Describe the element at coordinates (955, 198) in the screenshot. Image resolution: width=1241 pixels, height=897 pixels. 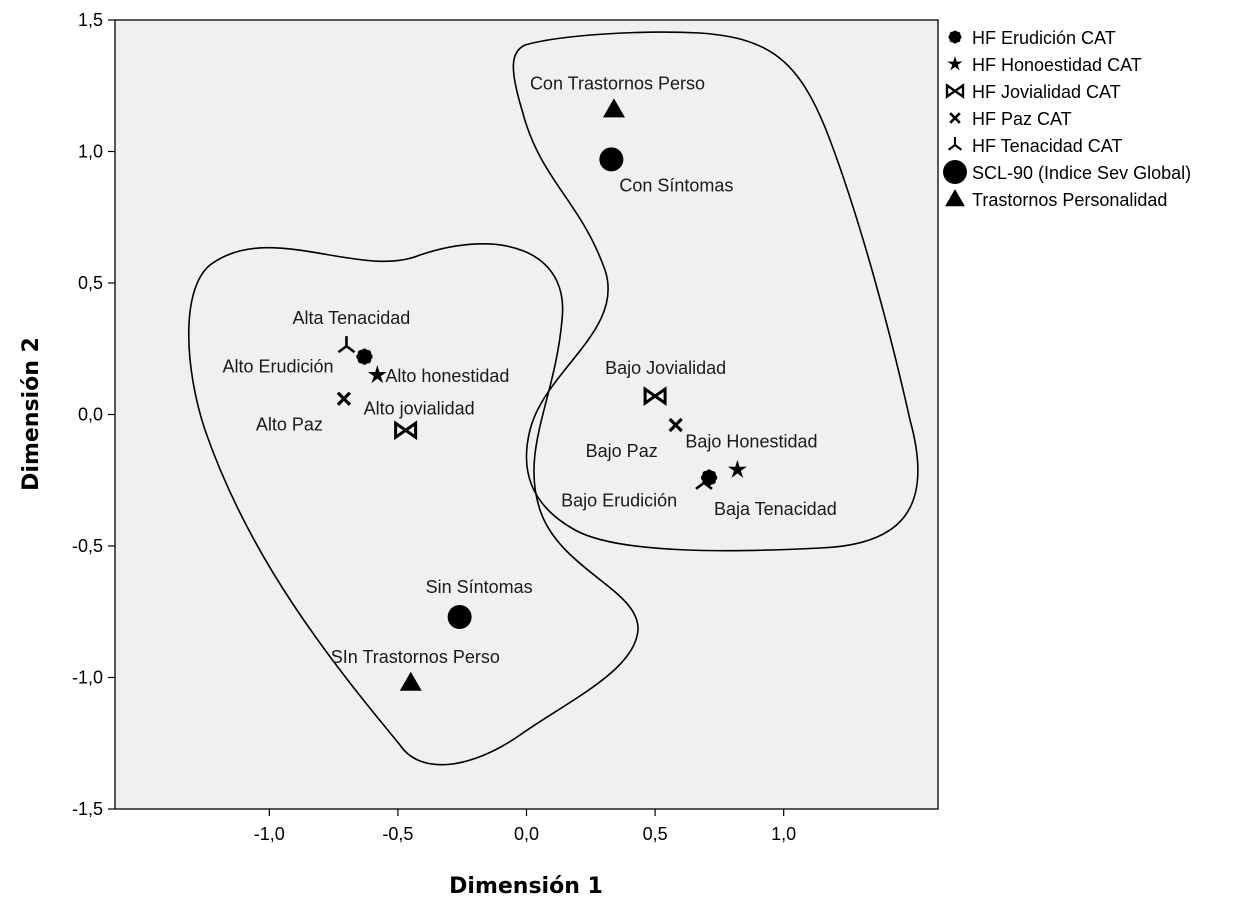
I see `legend-marker-triangle` at that location.